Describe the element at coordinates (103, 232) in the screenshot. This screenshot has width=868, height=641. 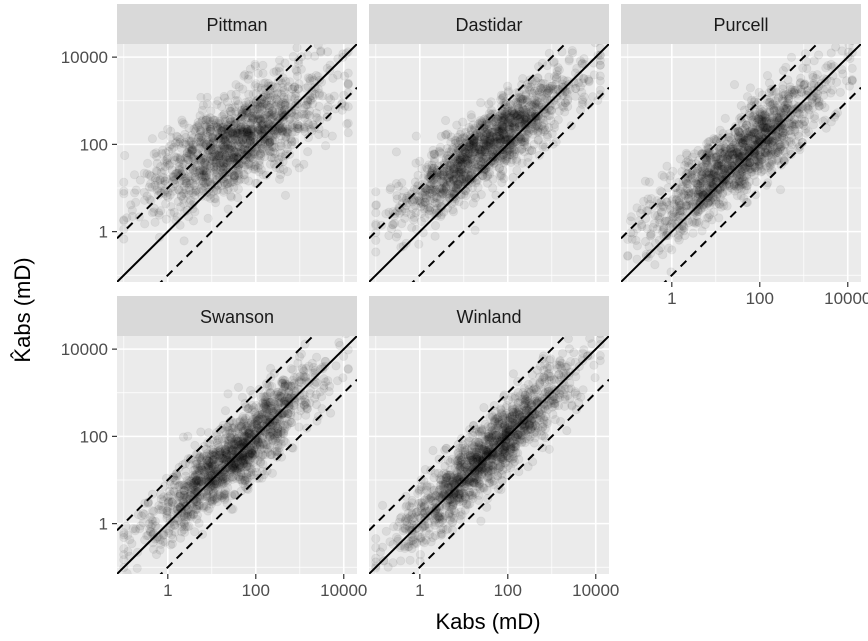
I see `y-tick-label: 1` at that location.